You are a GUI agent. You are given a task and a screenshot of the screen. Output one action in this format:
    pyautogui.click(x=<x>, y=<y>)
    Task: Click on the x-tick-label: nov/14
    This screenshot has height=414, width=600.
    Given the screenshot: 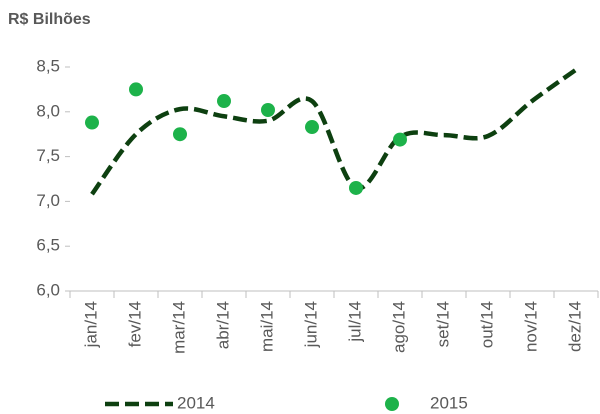 What is the action you would take?
    pyautogui.click(x=530, y=326)
    